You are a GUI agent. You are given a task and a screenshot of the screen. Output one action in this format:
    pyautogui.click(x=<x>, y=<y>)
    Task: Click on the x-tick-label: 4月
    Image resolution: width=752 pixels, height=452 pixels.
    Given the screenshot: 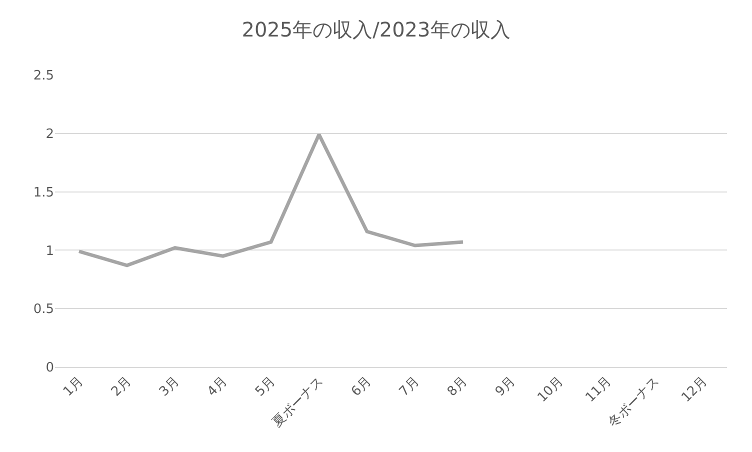 What is the action you would take?
    pyautogui.click(x=217, y=387)
    